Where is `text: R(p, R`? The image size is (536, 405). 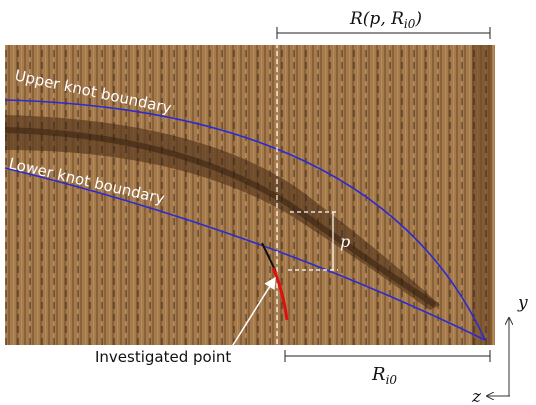 text: R(p, R is located at coordinates (376, 19).